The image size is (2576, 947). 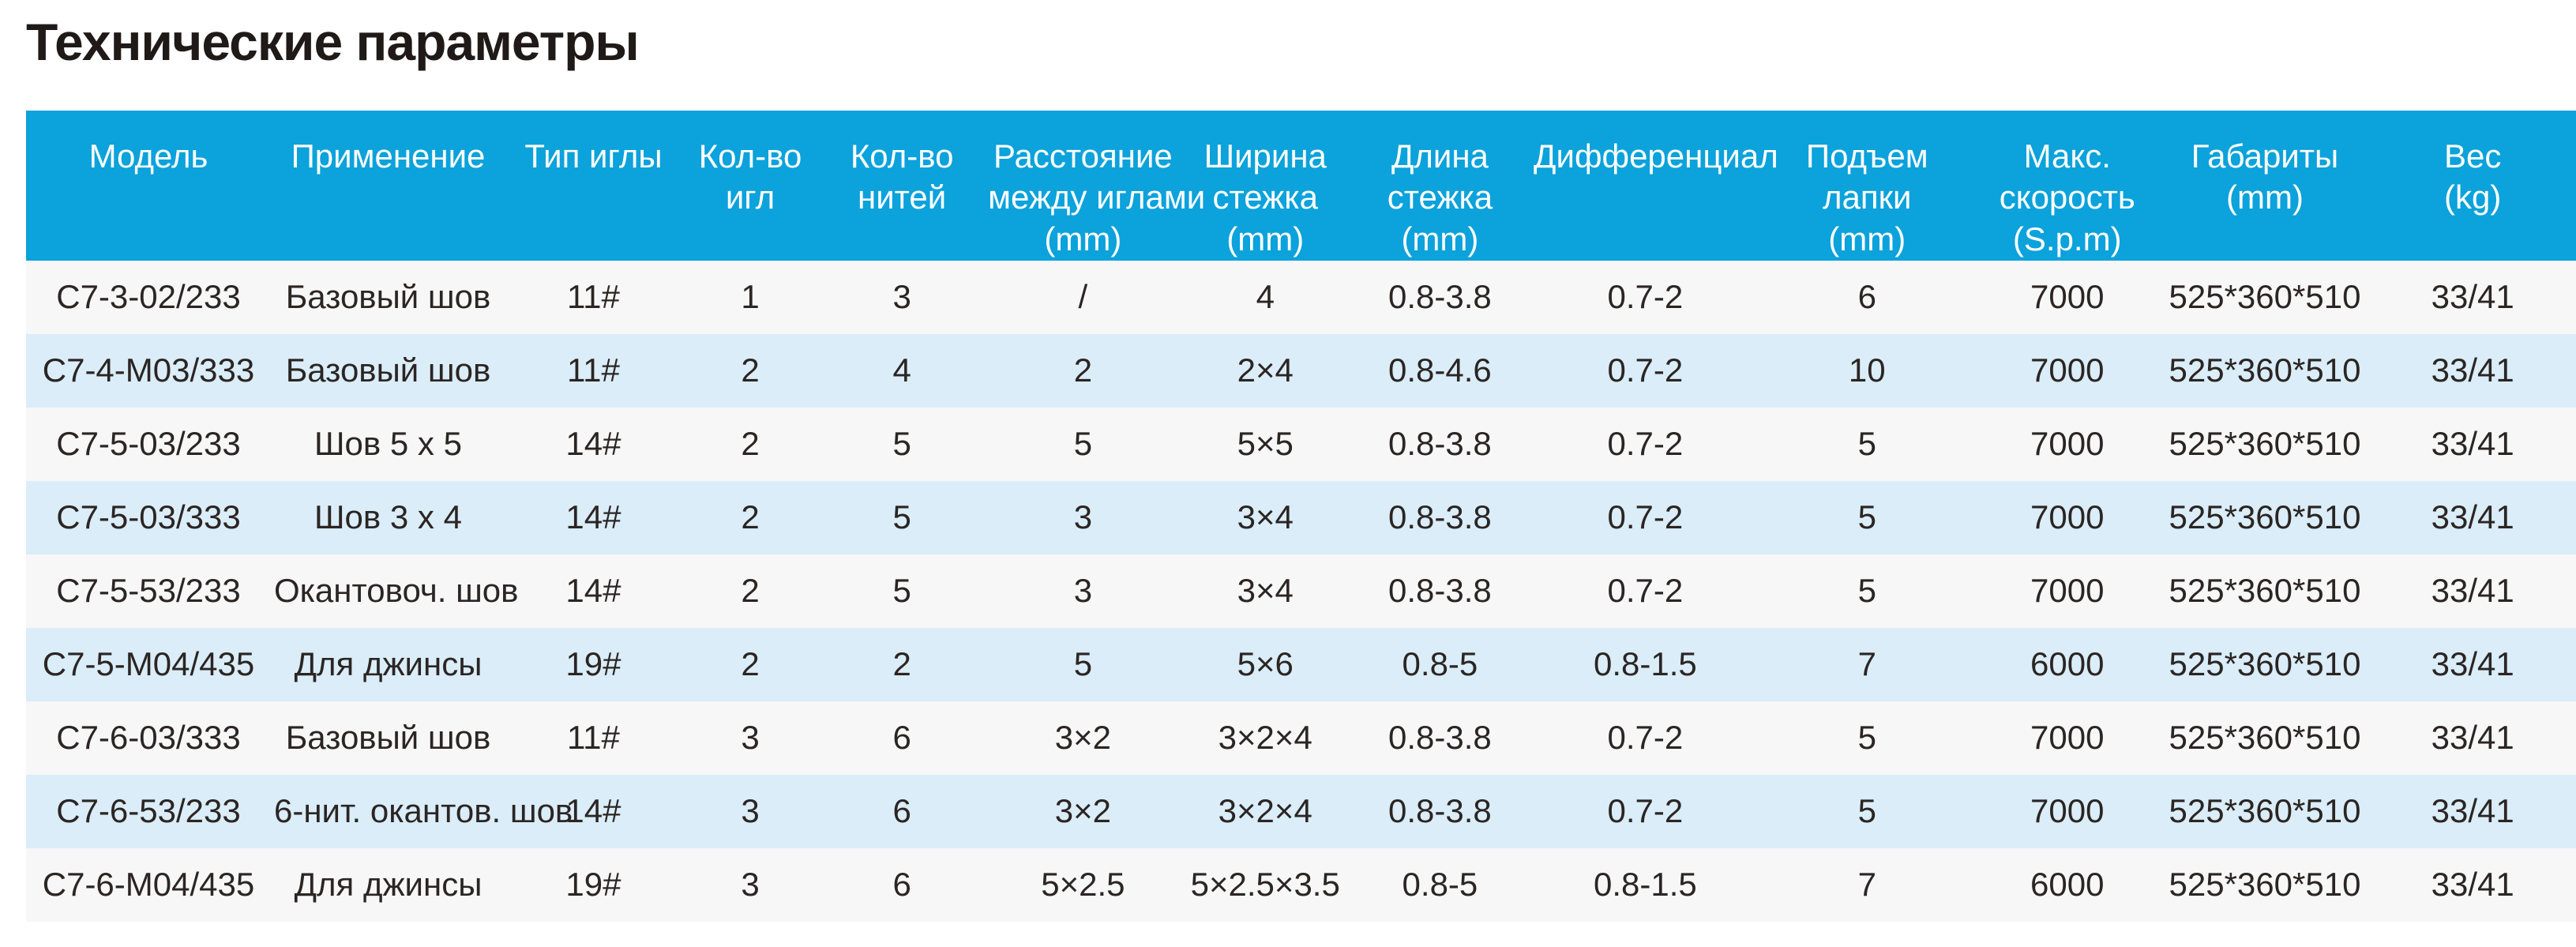 I want to click on cell-application: Шов 5 x 5, so click(x=388, y=444).